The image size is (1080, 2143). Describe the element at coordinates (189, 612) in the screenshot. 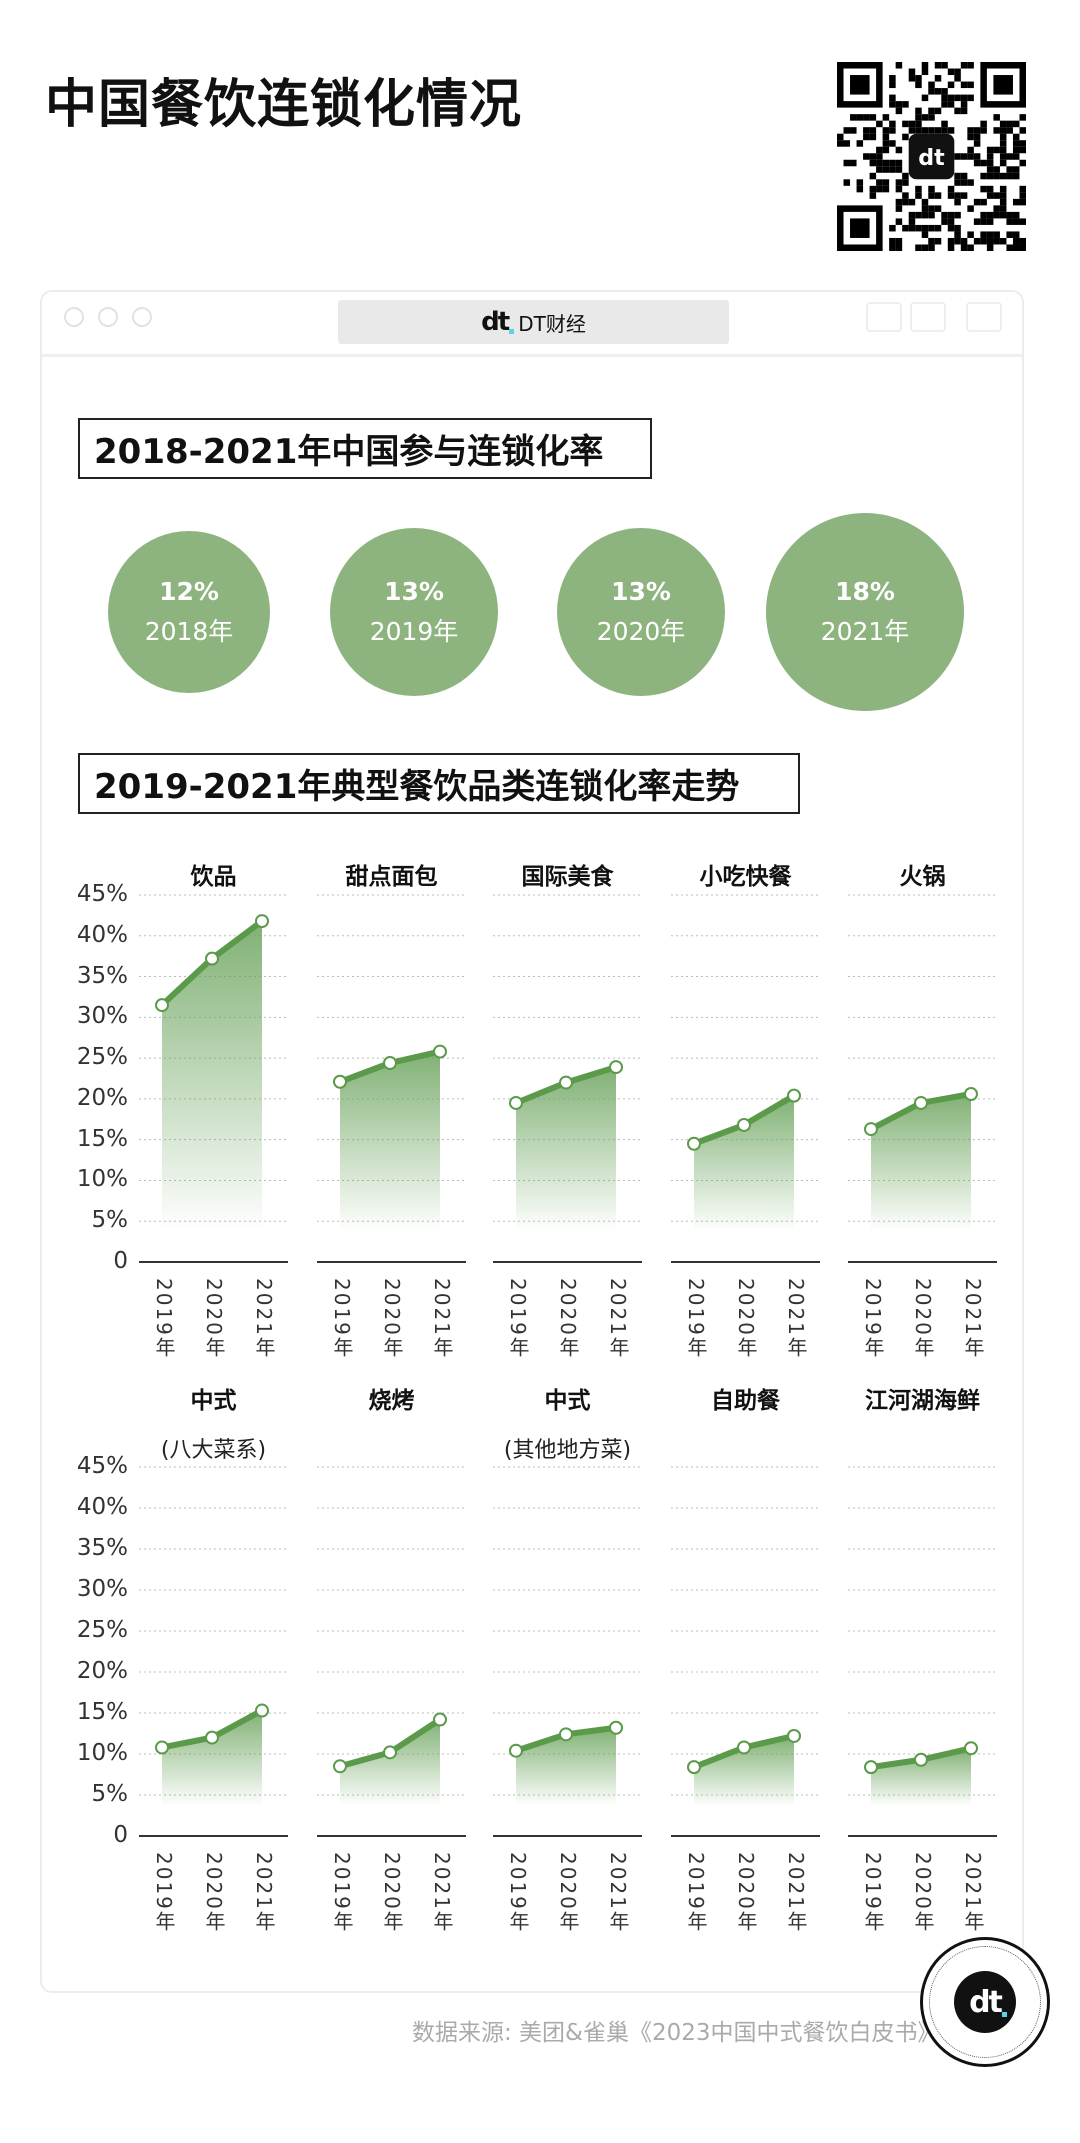

I see `rate-circle: 12% 2018年` at that location.